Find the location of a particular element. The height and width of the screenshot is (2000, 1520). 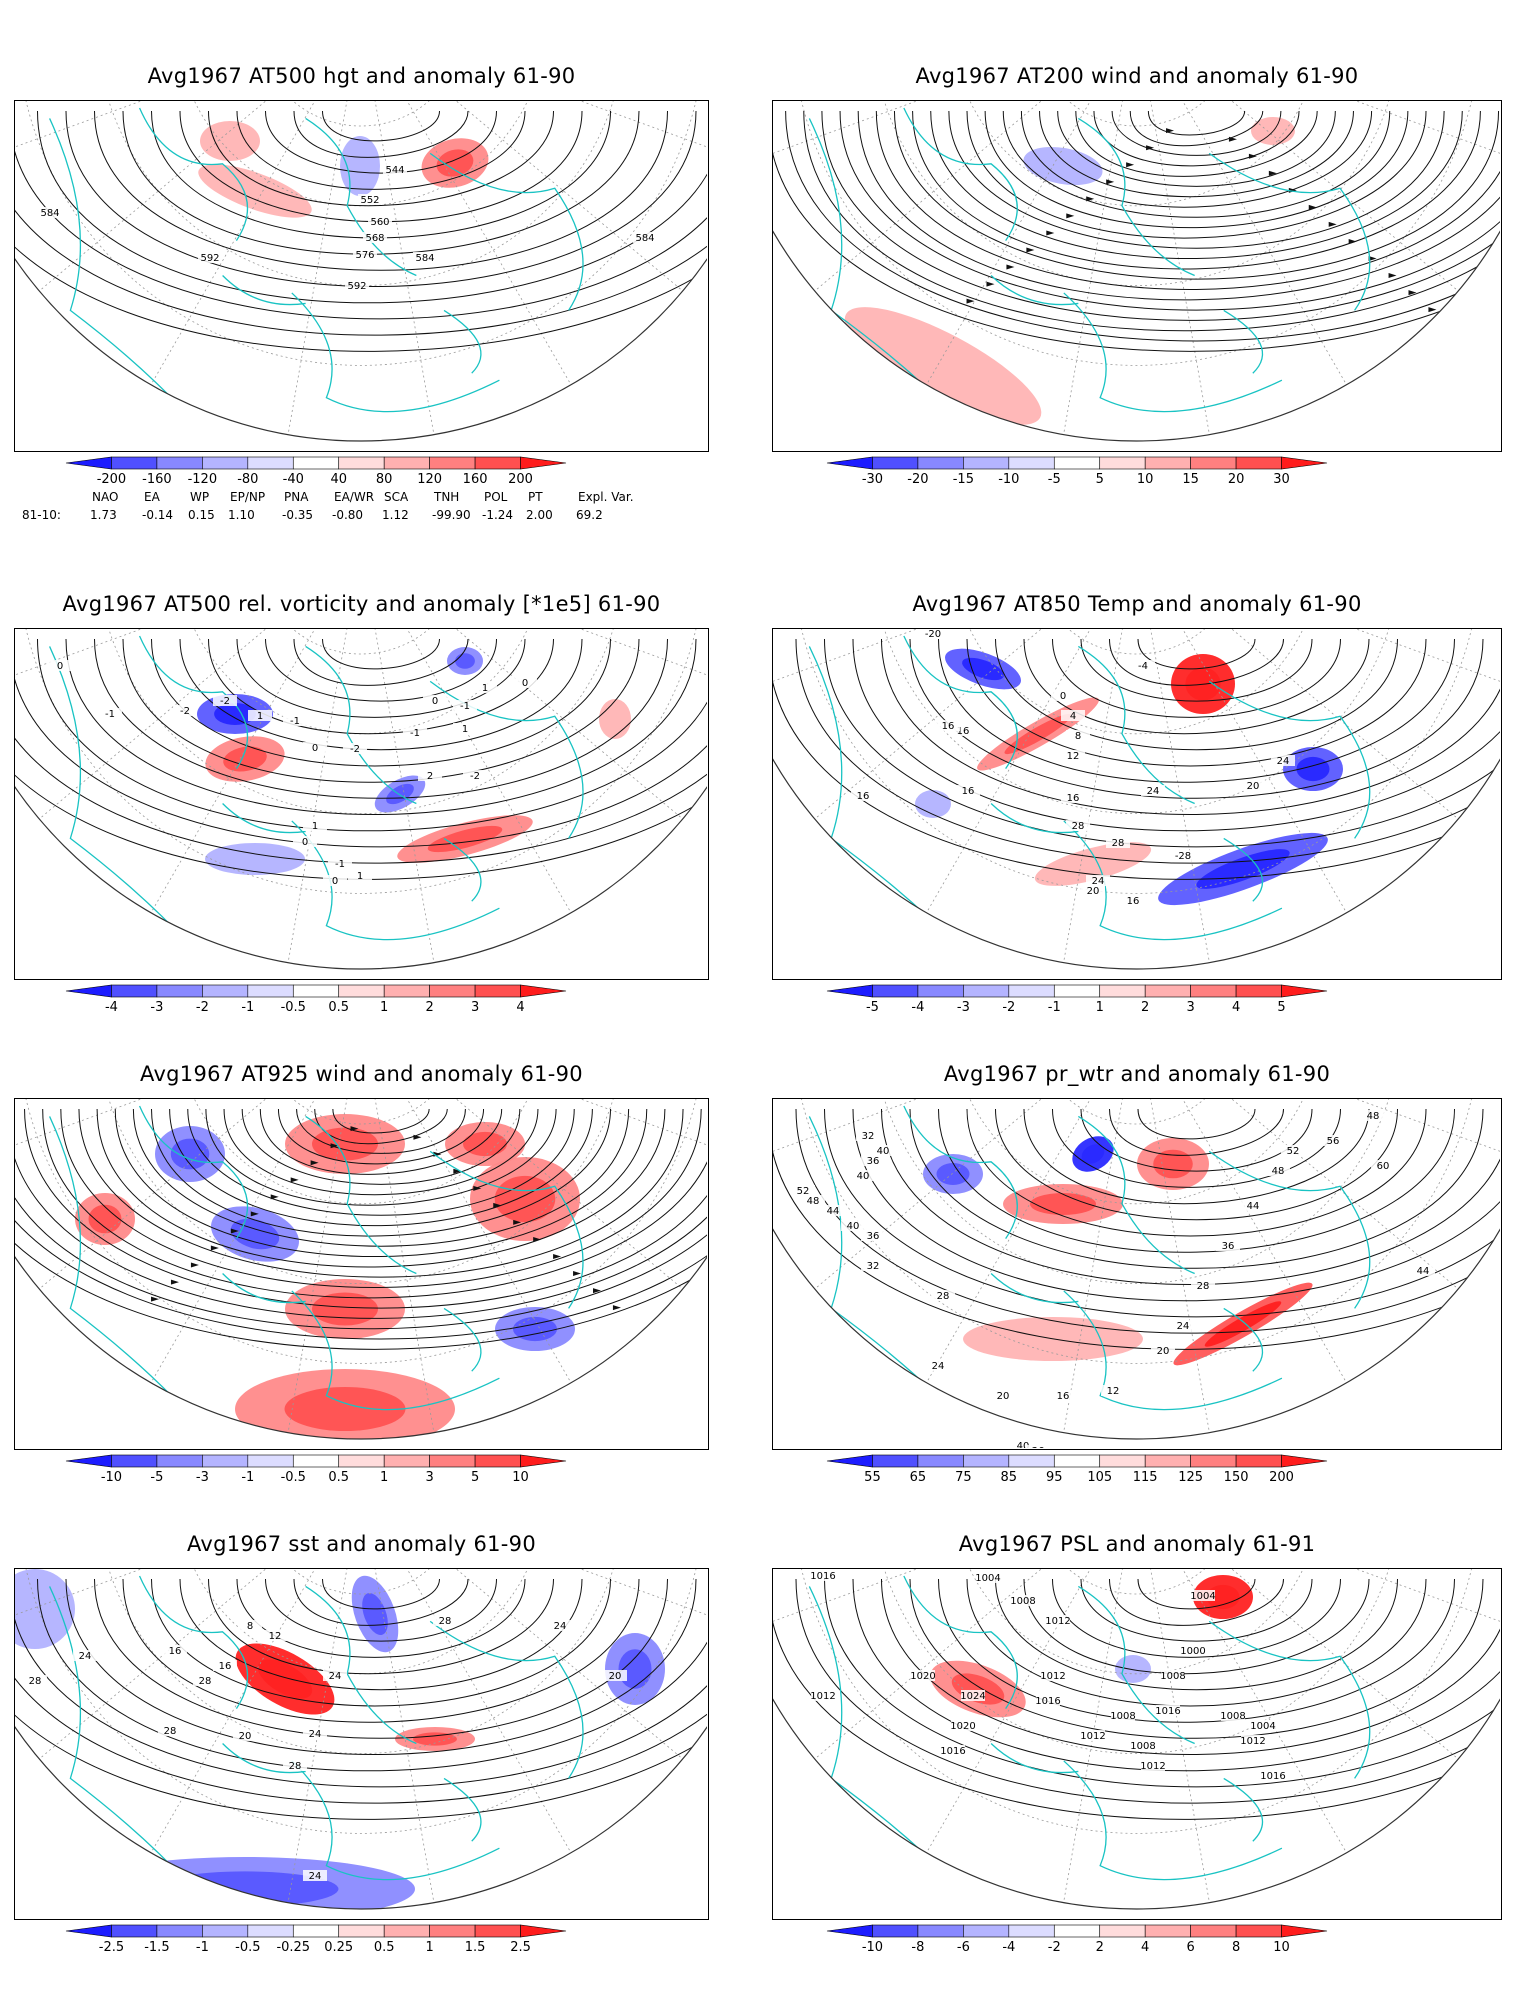

hemisphere-edge is located at coordinates (1136, 1334).